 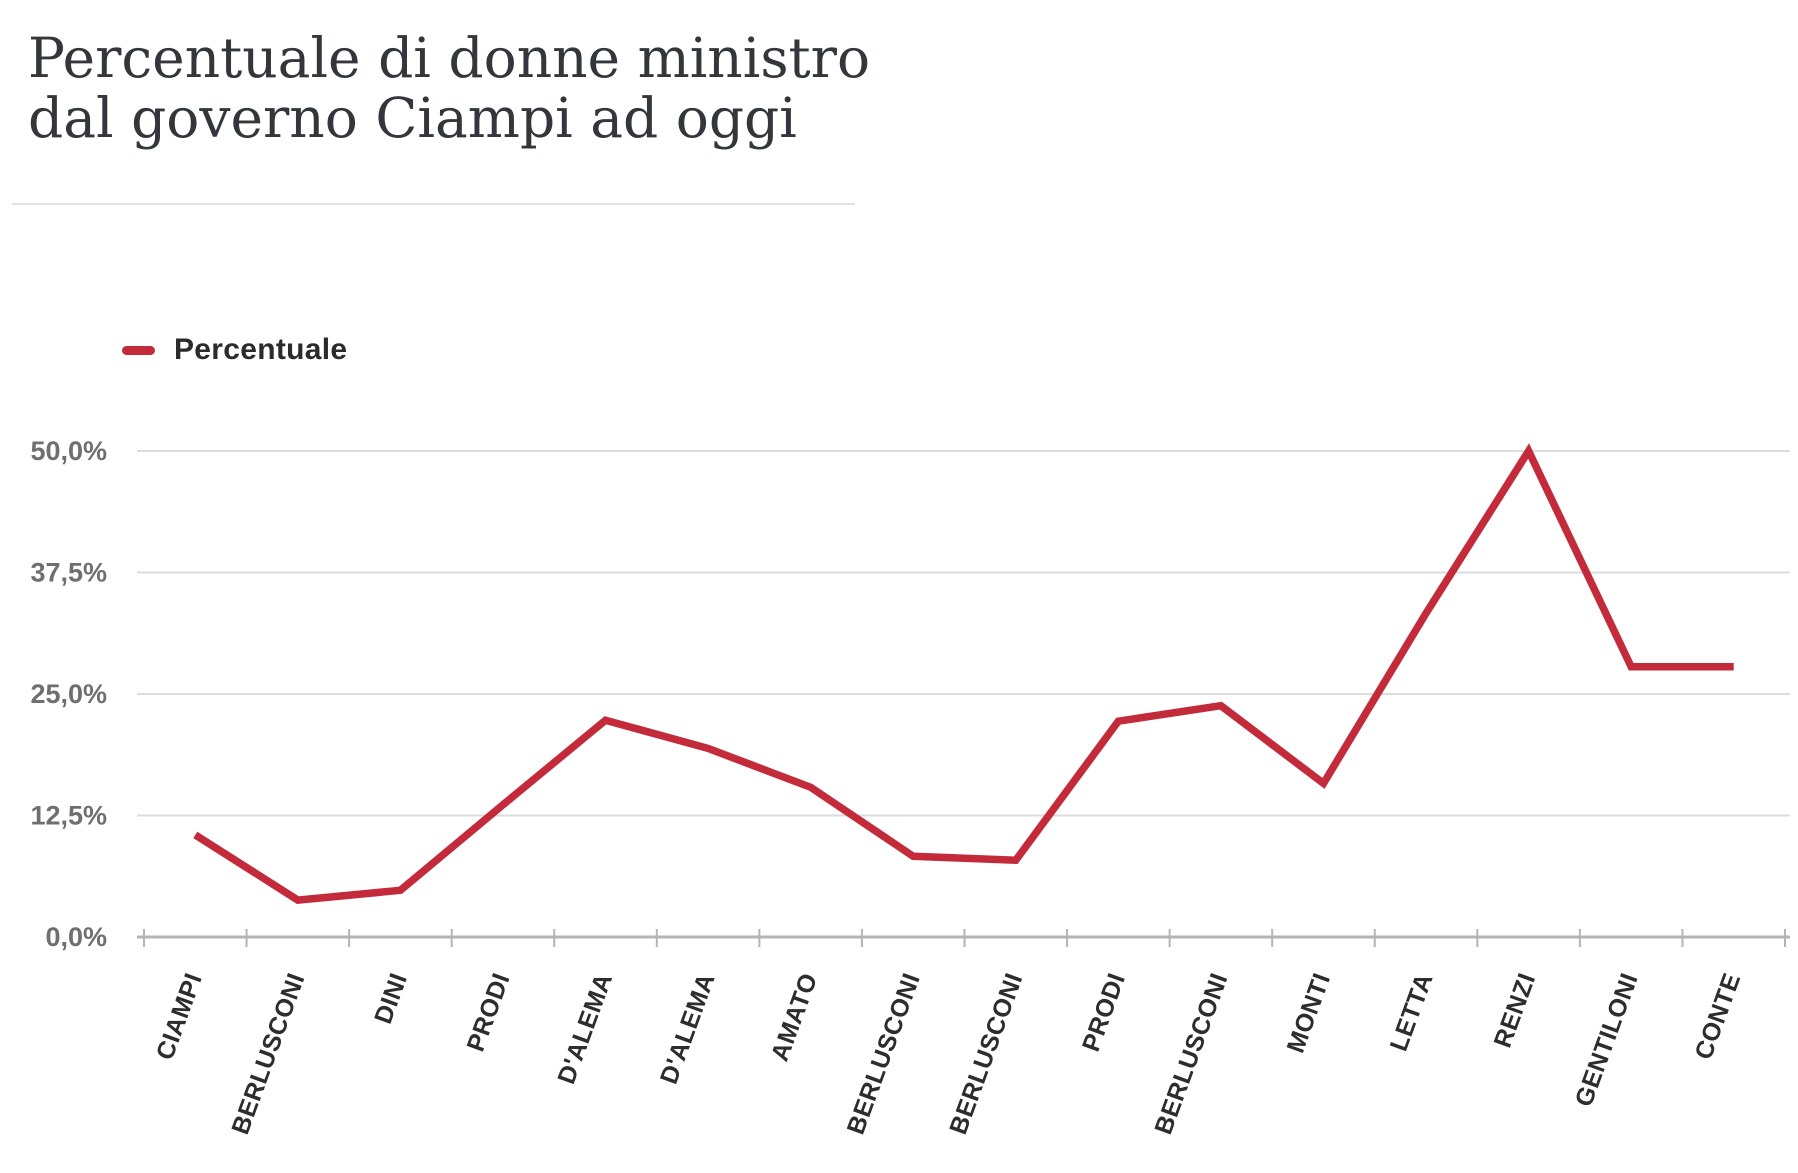 What do you see at coordinates (433, 204) in the screenshot?
I see `title-divider` at bounding box center [433, 204].